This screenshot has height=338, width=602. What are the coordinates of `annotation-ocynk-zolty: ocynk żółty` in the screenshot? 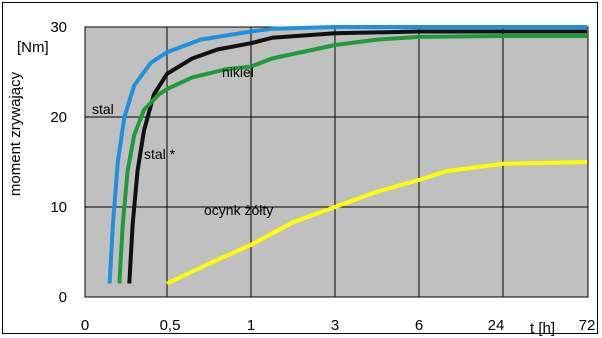 It's located at (238, 210).